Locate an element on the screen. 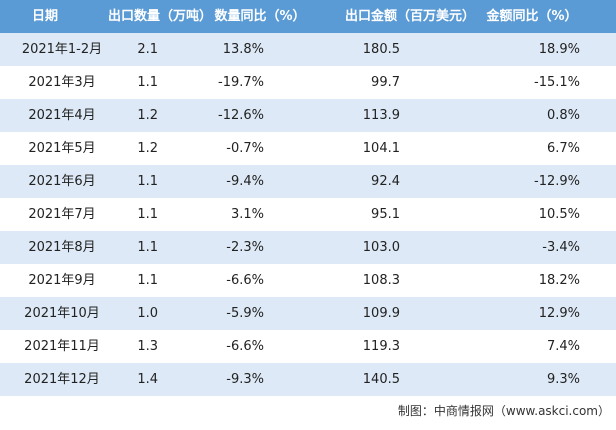 The width and height of the screenshot is (616, 430). table-row: 2021年6月 1.1 -9.4% 92.4 -12.9% is located at coordinates (308, 181).